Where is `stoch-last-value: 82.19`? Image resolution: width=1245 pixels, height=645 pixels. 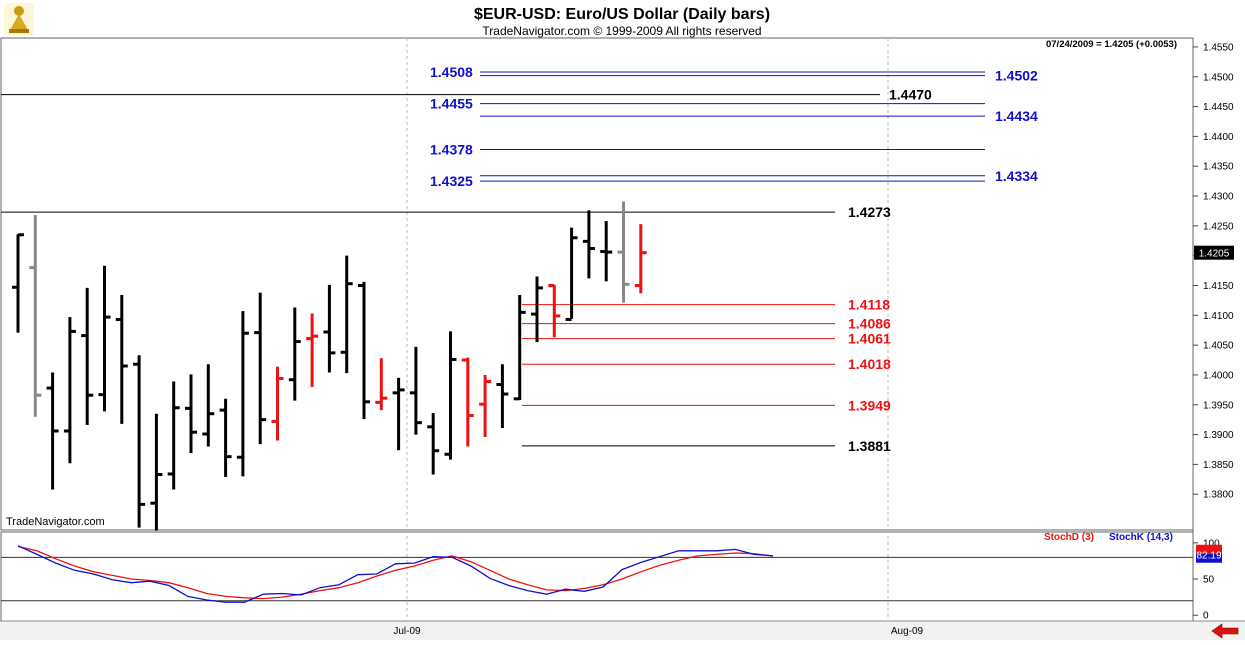 stoch-last-value: 82.19 is located at coordinates (1208, 556).